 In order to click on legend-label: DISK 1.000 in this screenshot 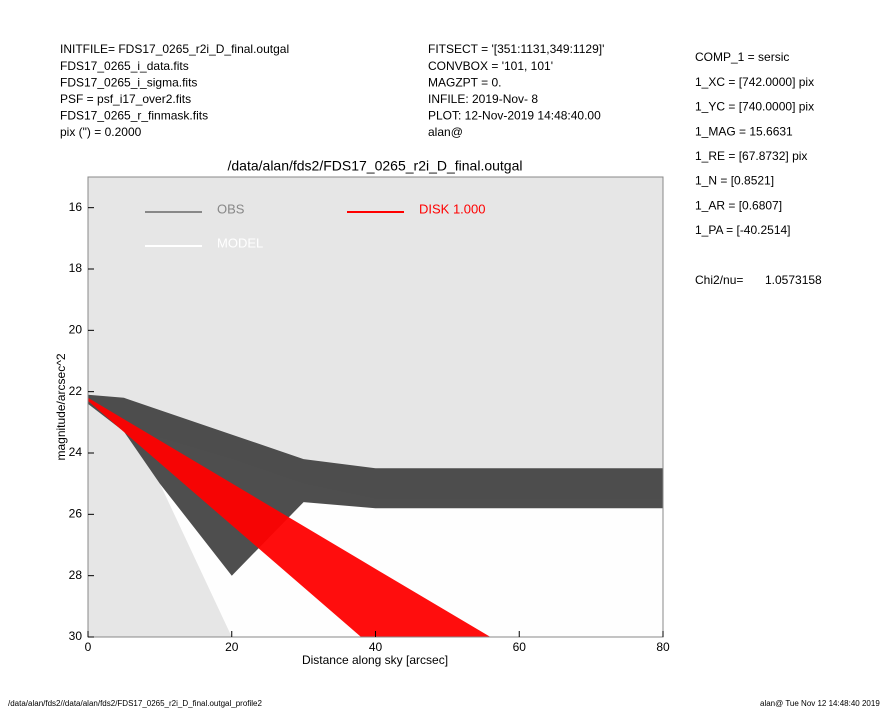, I will do `click(452, 208)`.